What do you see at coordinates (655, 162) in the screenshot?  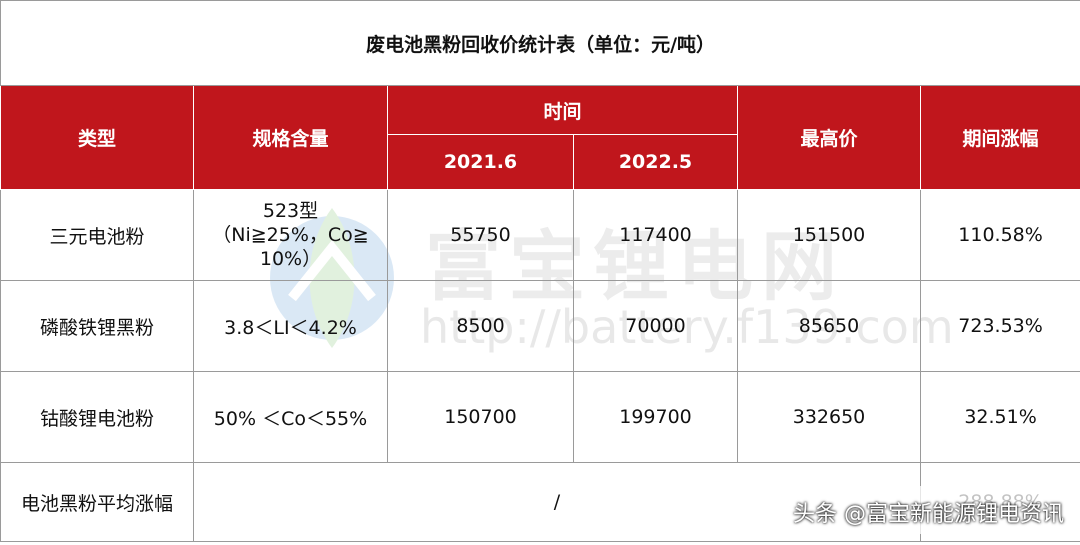 I see `header-time-2022: 2022.5` at bounding box center [655, 162].